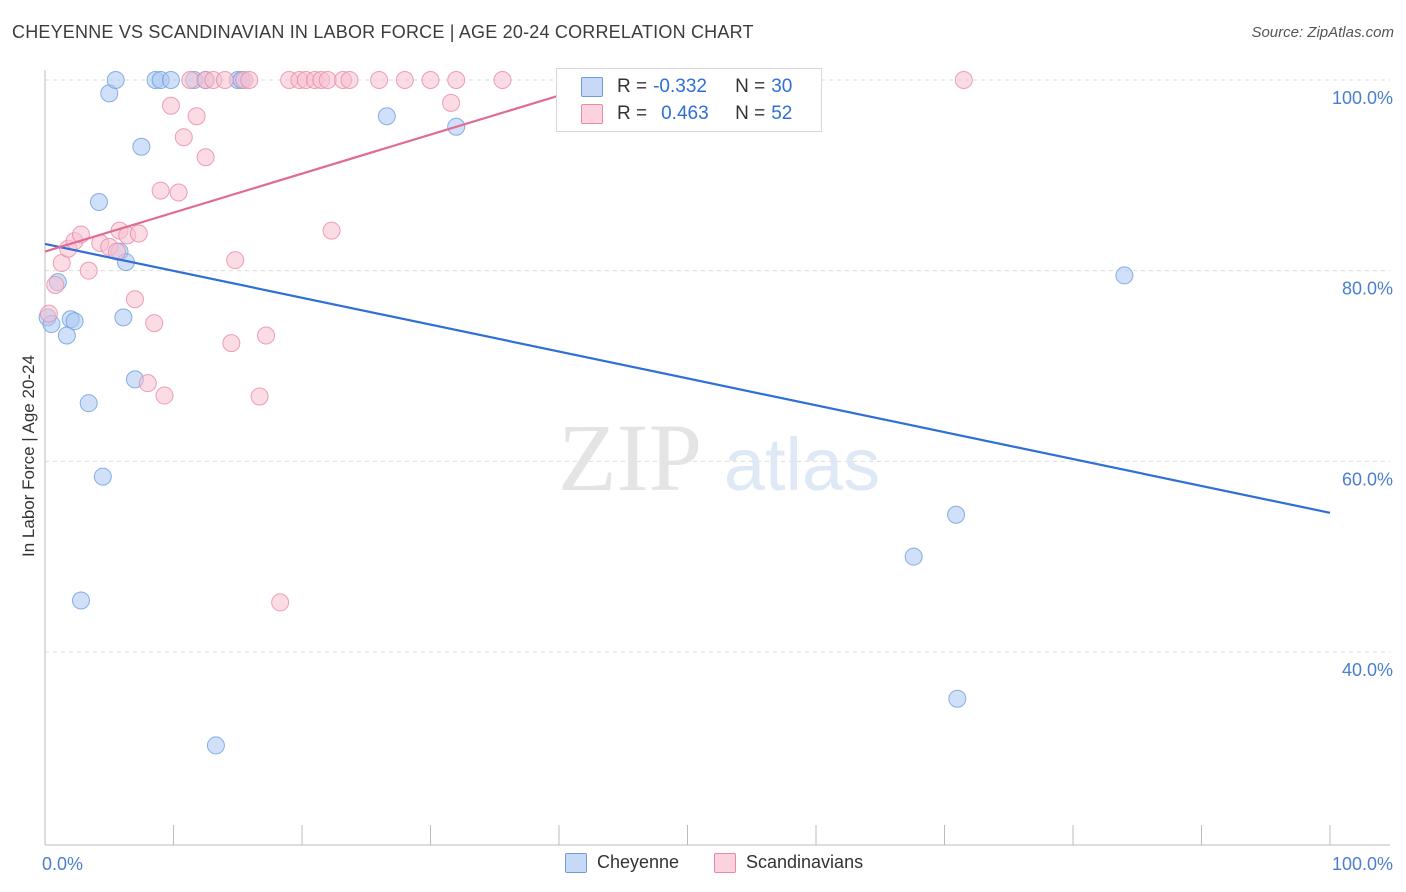 The height and width of the screenshot is (892, 1406). I want to click on legend-item-scandinavians: Scandinavians, so click(788, 862).